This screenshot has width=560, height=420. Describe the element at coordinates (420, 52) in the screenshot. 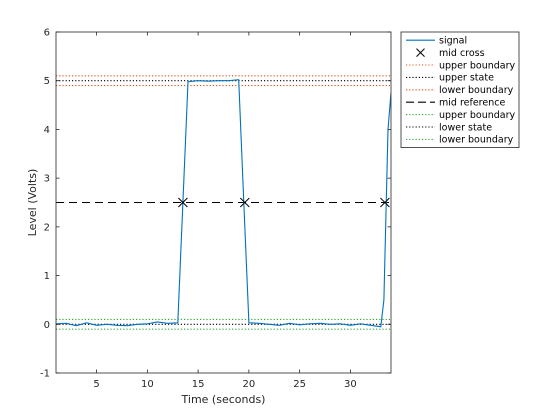

I see `legend-marker-b` at that location.